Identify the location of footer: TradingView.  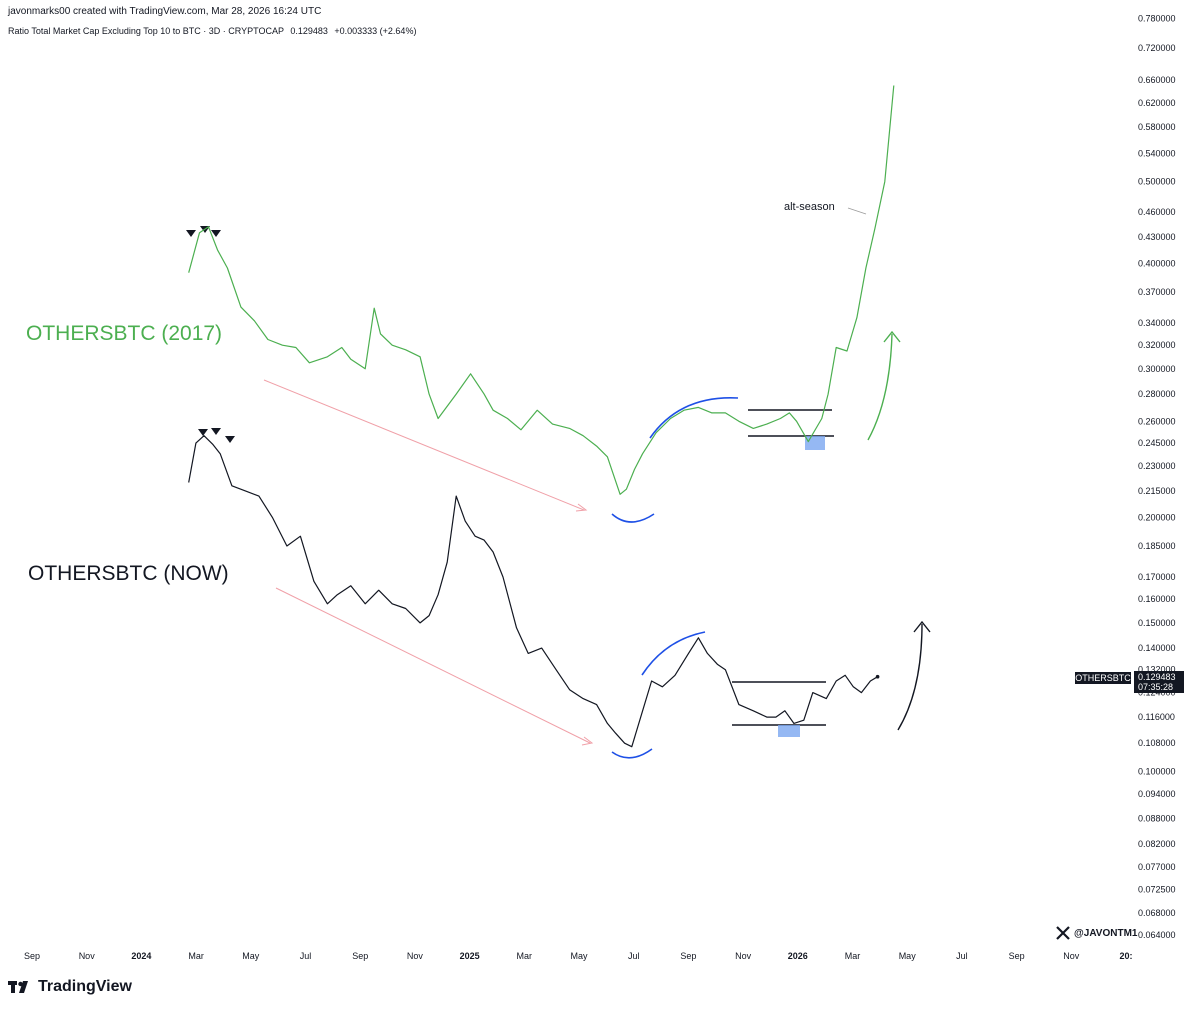
(70, 987).